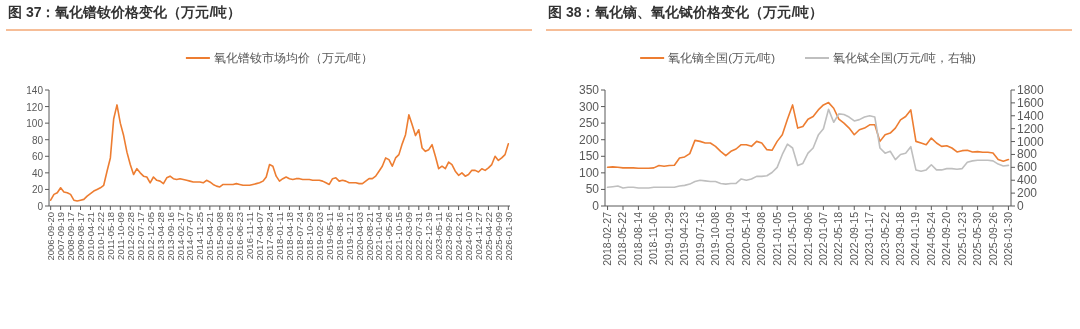 The width and height of the screenshot is (1080, 329). What do you see at coordinates (130, 236) in the screenshot?
I see `x-tick-label: 2012-02-28` at bounding box center [130, 236].